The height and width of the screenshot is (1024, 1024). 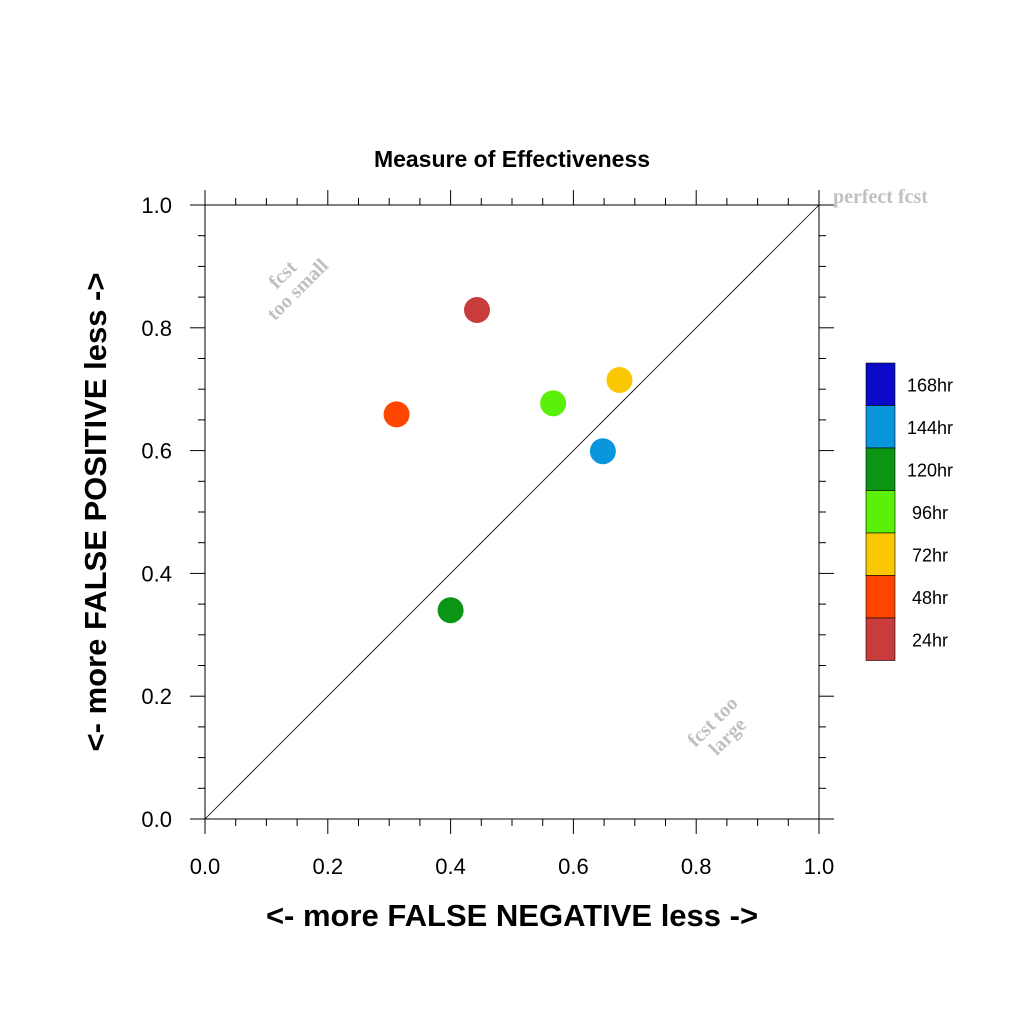 What do you see at coordinates (328, 866) in the screenshot?
I see `x-tick-label: 0.2` at bounding box center [328, 866].